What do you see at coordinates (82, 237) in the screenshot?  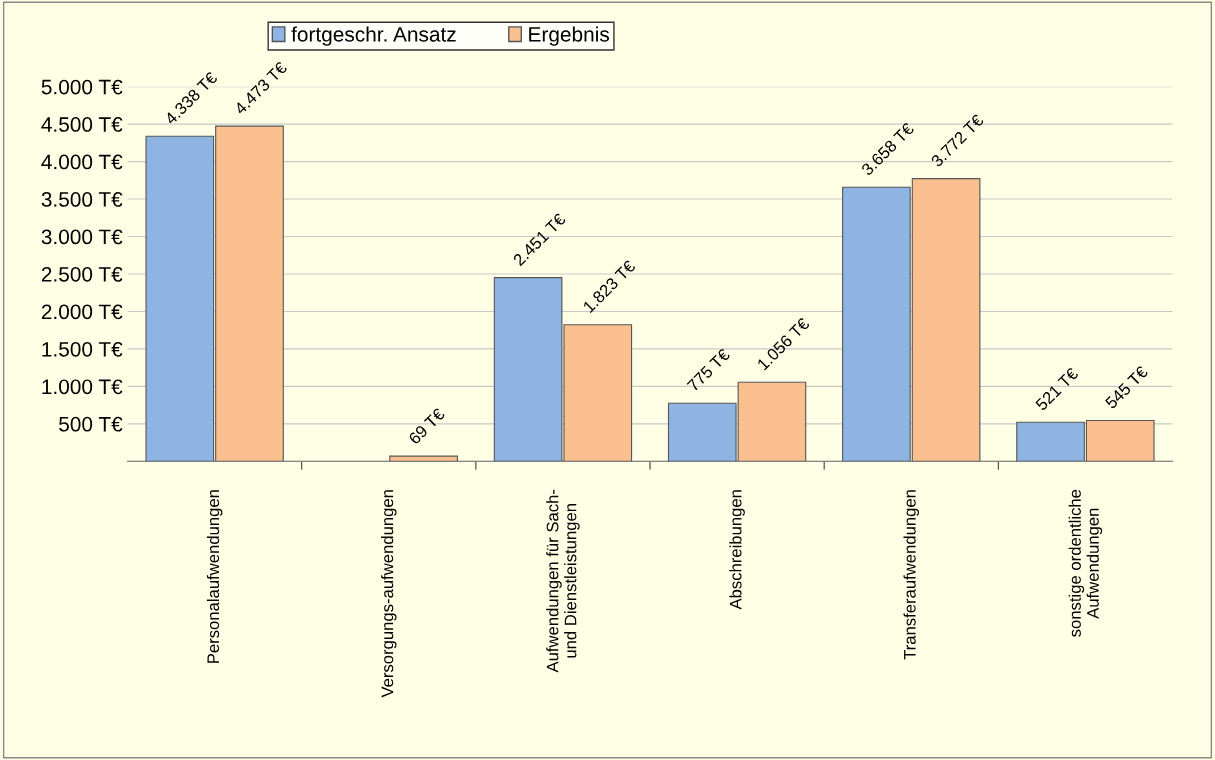 I see `y-tick-label: 3.000 T€` at bounding box center [82, 237].